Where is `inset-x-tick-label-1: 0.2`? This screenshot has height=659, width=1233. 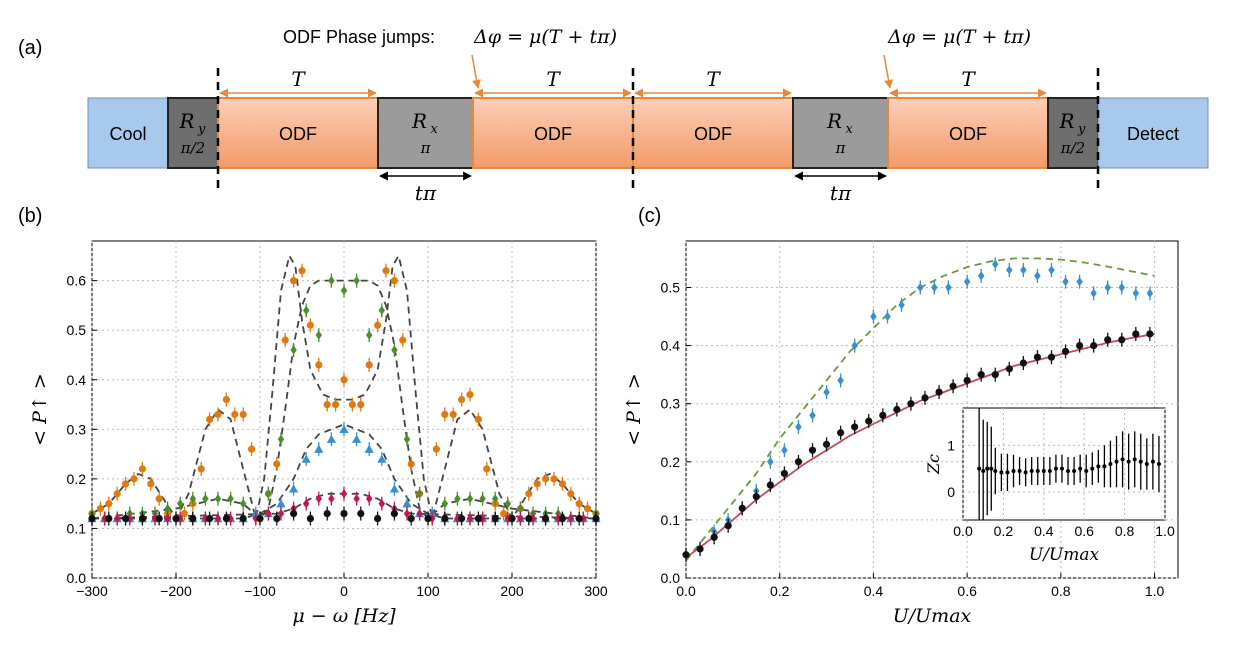 inset-x-tick-label-1: 0.2 is located at coordinates (1004, 531).